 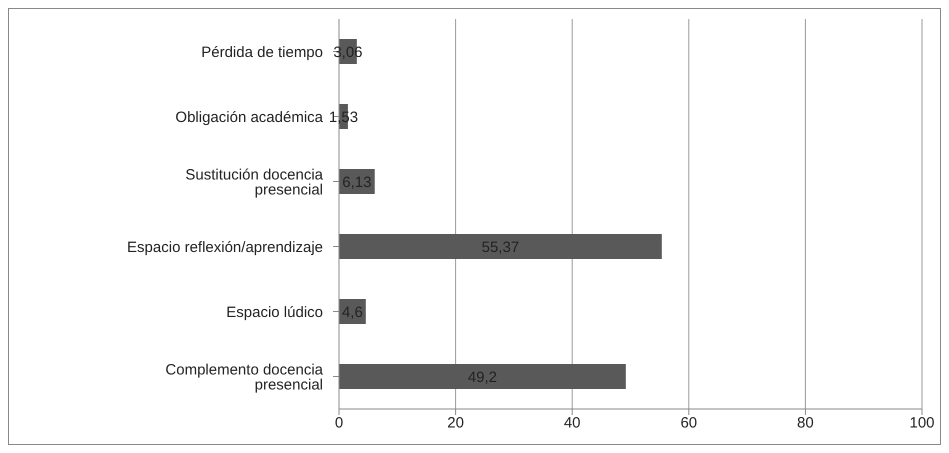 I want to click on y-tick-label: Espacio lúdico, so click(x=274, y=312).